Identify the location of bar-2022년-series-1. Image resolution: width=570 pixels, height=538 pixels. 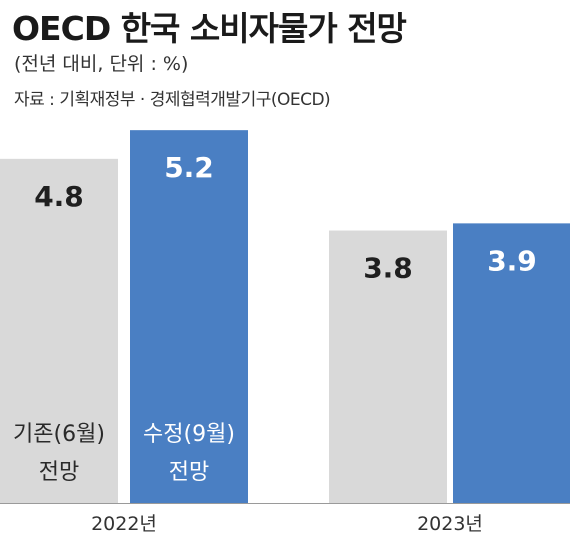
(59, 330).